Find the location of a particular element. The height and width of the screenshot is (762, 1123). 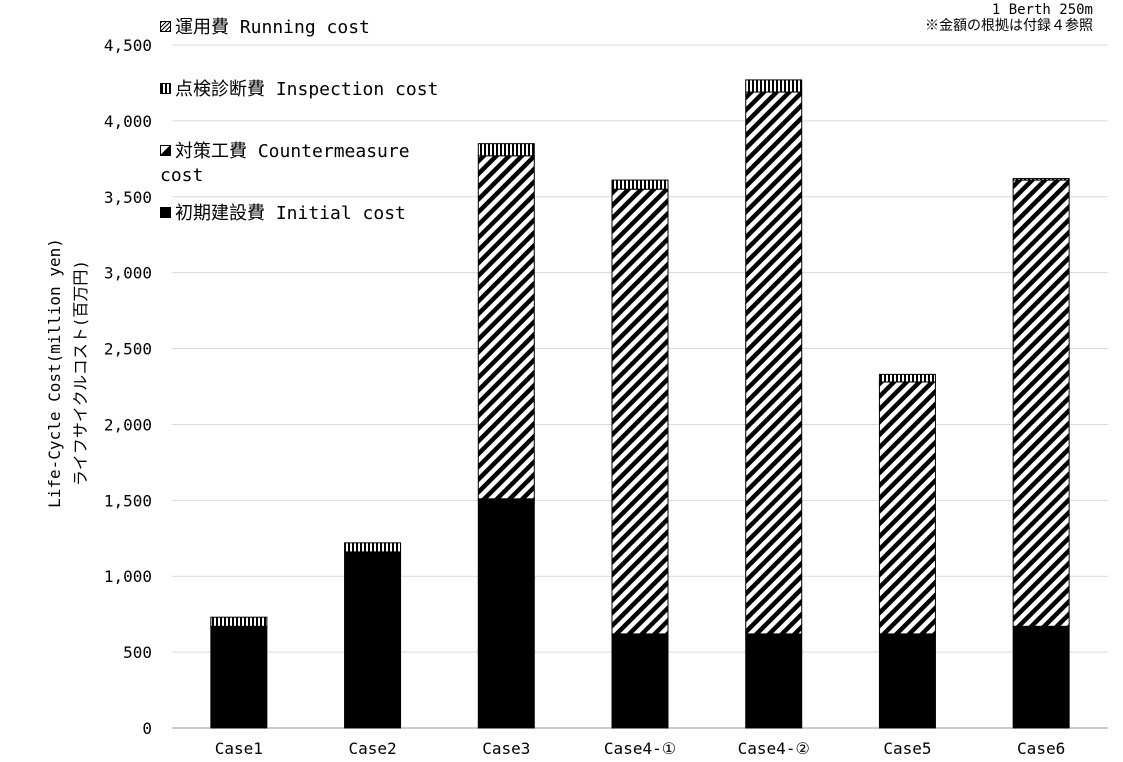

x-category-label-5: Case4-② is located at coordinates (774, 748).